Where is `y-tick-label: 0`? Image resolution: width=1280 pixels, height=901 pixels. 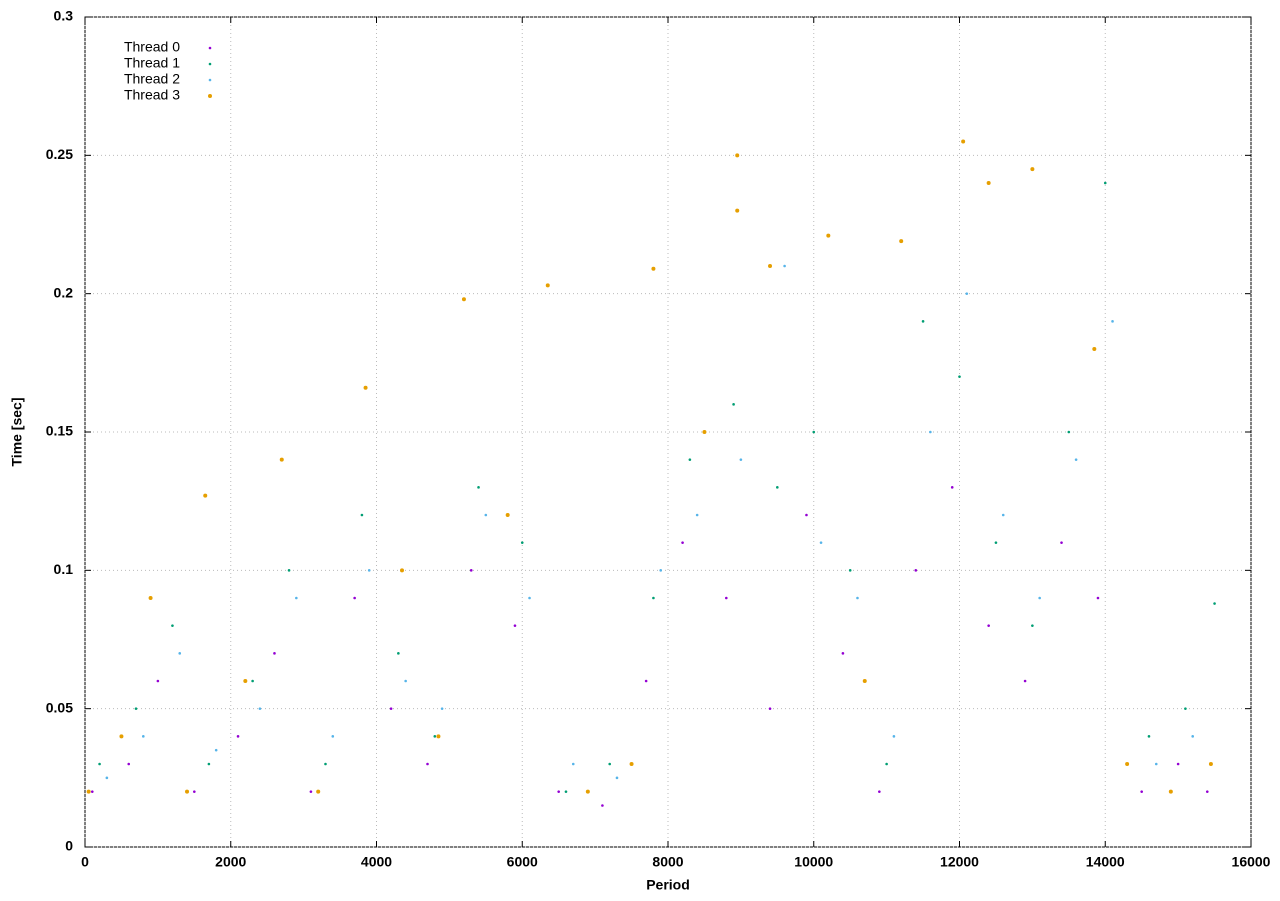
y-tick-label: 0 is located at coordinates (69, 846).